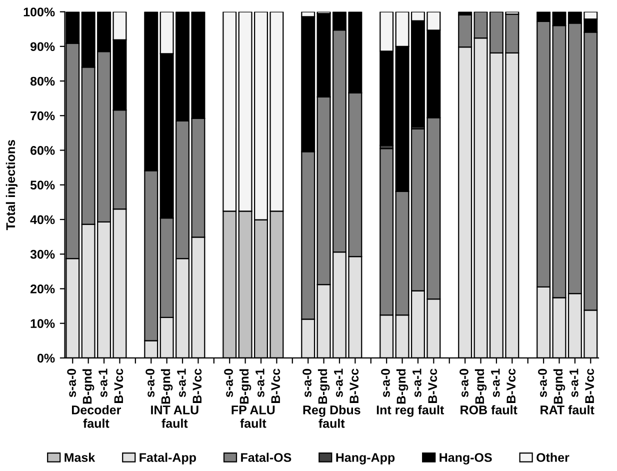 The width and height of the screenshot is (617, 471). What do you see at coordinates (46, 358) in the screenshot?
I see `y-tick-label: 0%` at bounding box center [46, 358].